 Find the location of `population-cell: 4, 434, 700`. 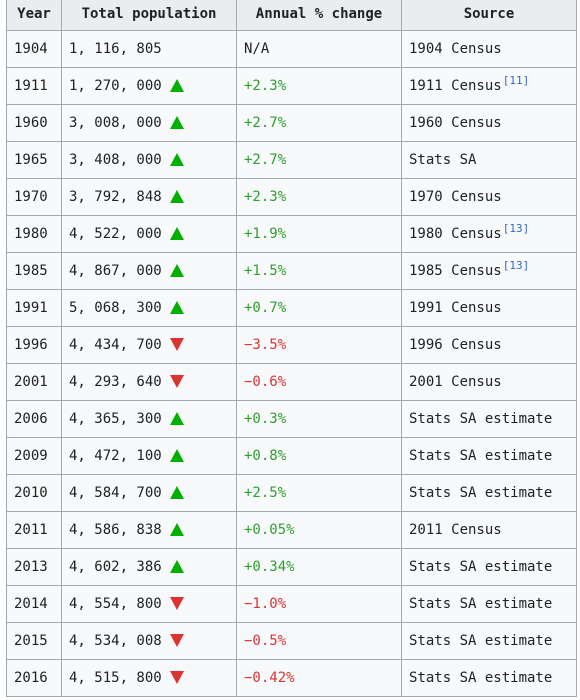

population-cell: 4, 434, 700 is located at coordinates (149, 345).